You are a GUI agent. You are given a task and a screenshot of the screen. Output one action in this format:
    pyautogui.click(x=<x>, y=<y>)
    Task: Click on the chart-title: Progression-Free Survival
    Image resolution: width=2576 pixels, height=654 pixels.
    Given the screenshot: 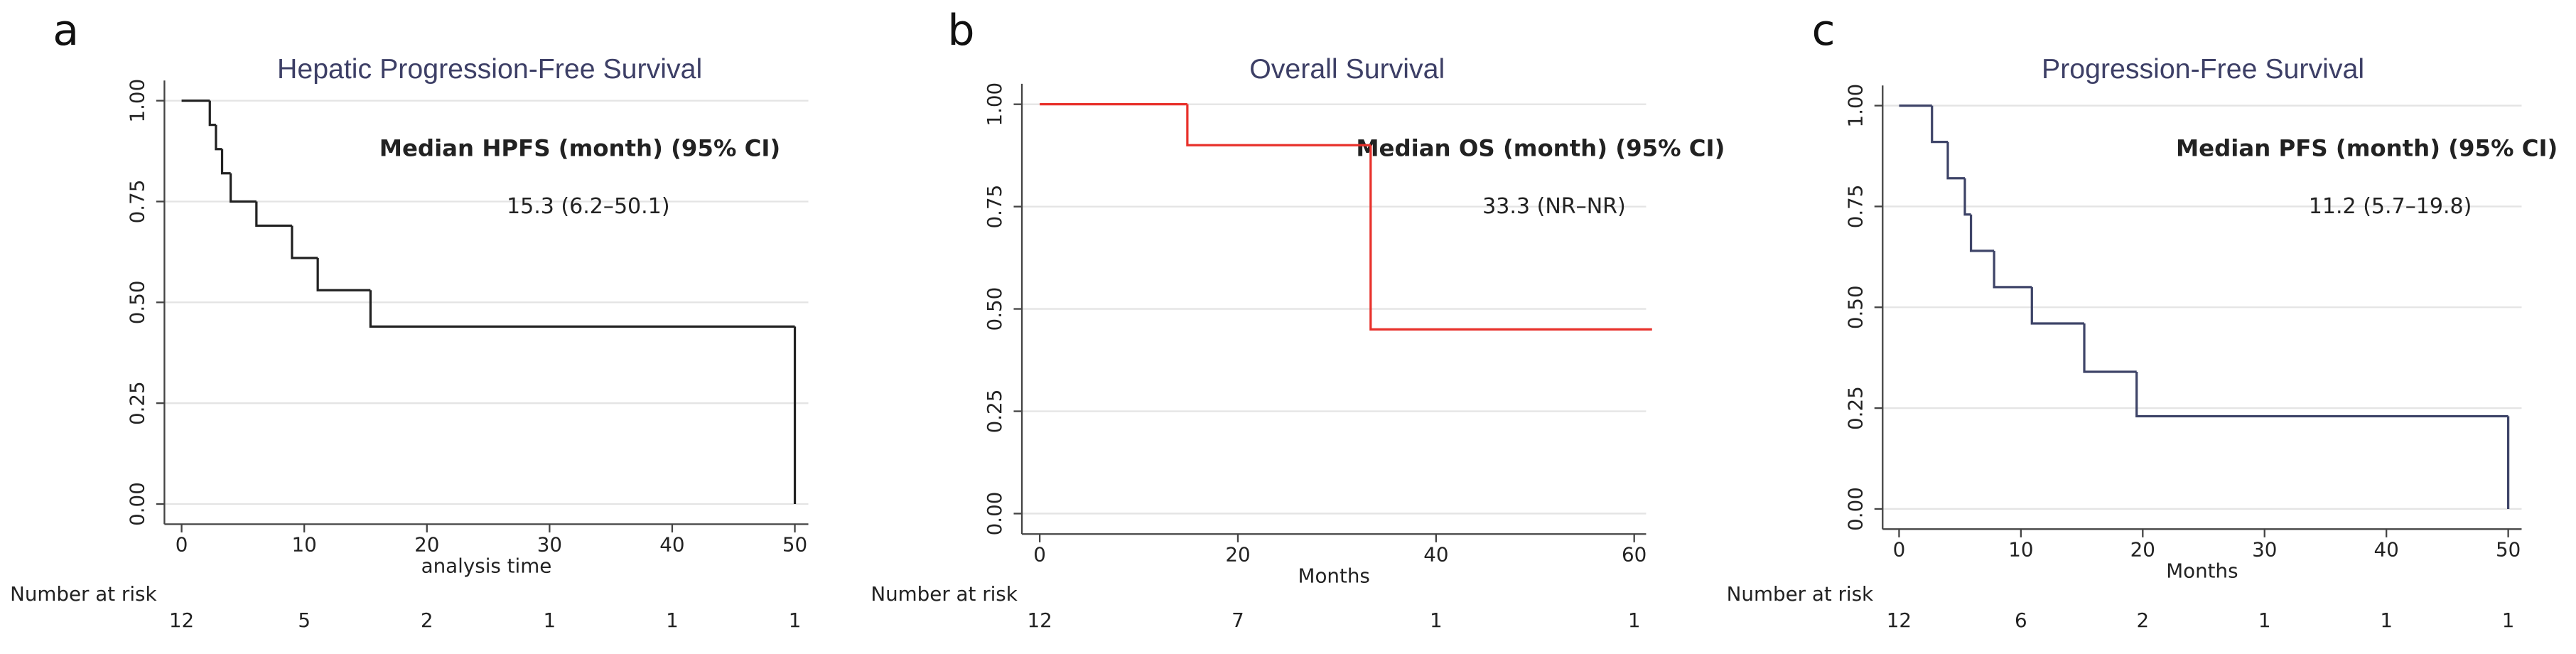 What is the action you would take?
    pyautogui.click(x=2203, y=69)
    